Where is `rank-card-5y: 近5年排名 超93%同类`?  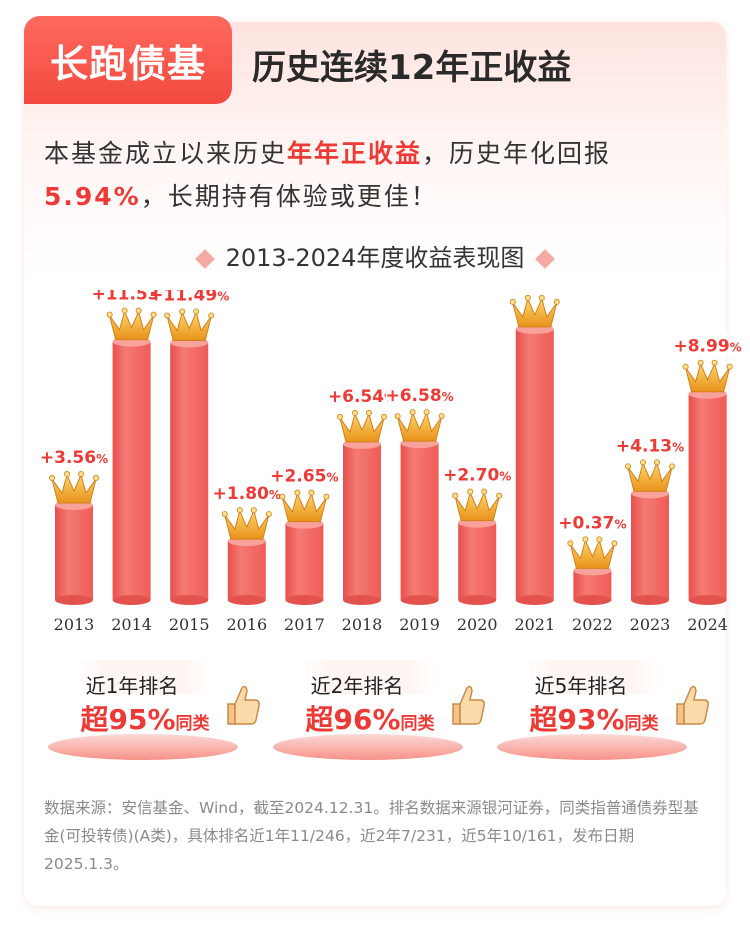
rank-card-5y: 近5年排名 超93%同类 is located at coordinates (603, 710).